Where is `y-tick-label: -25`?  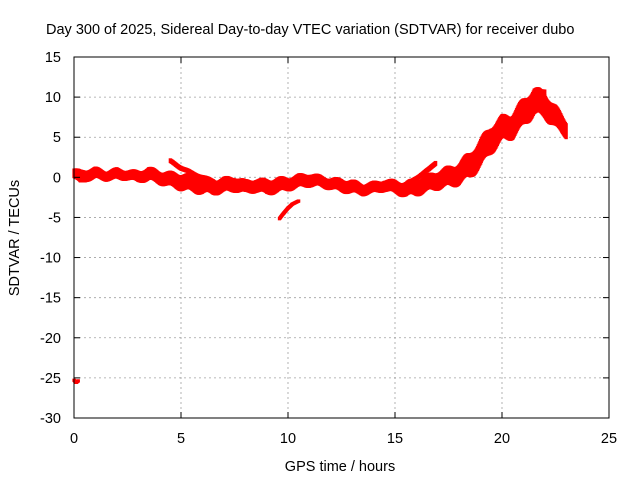
y-tick-label: -25 is located at coordinates (50, 379).